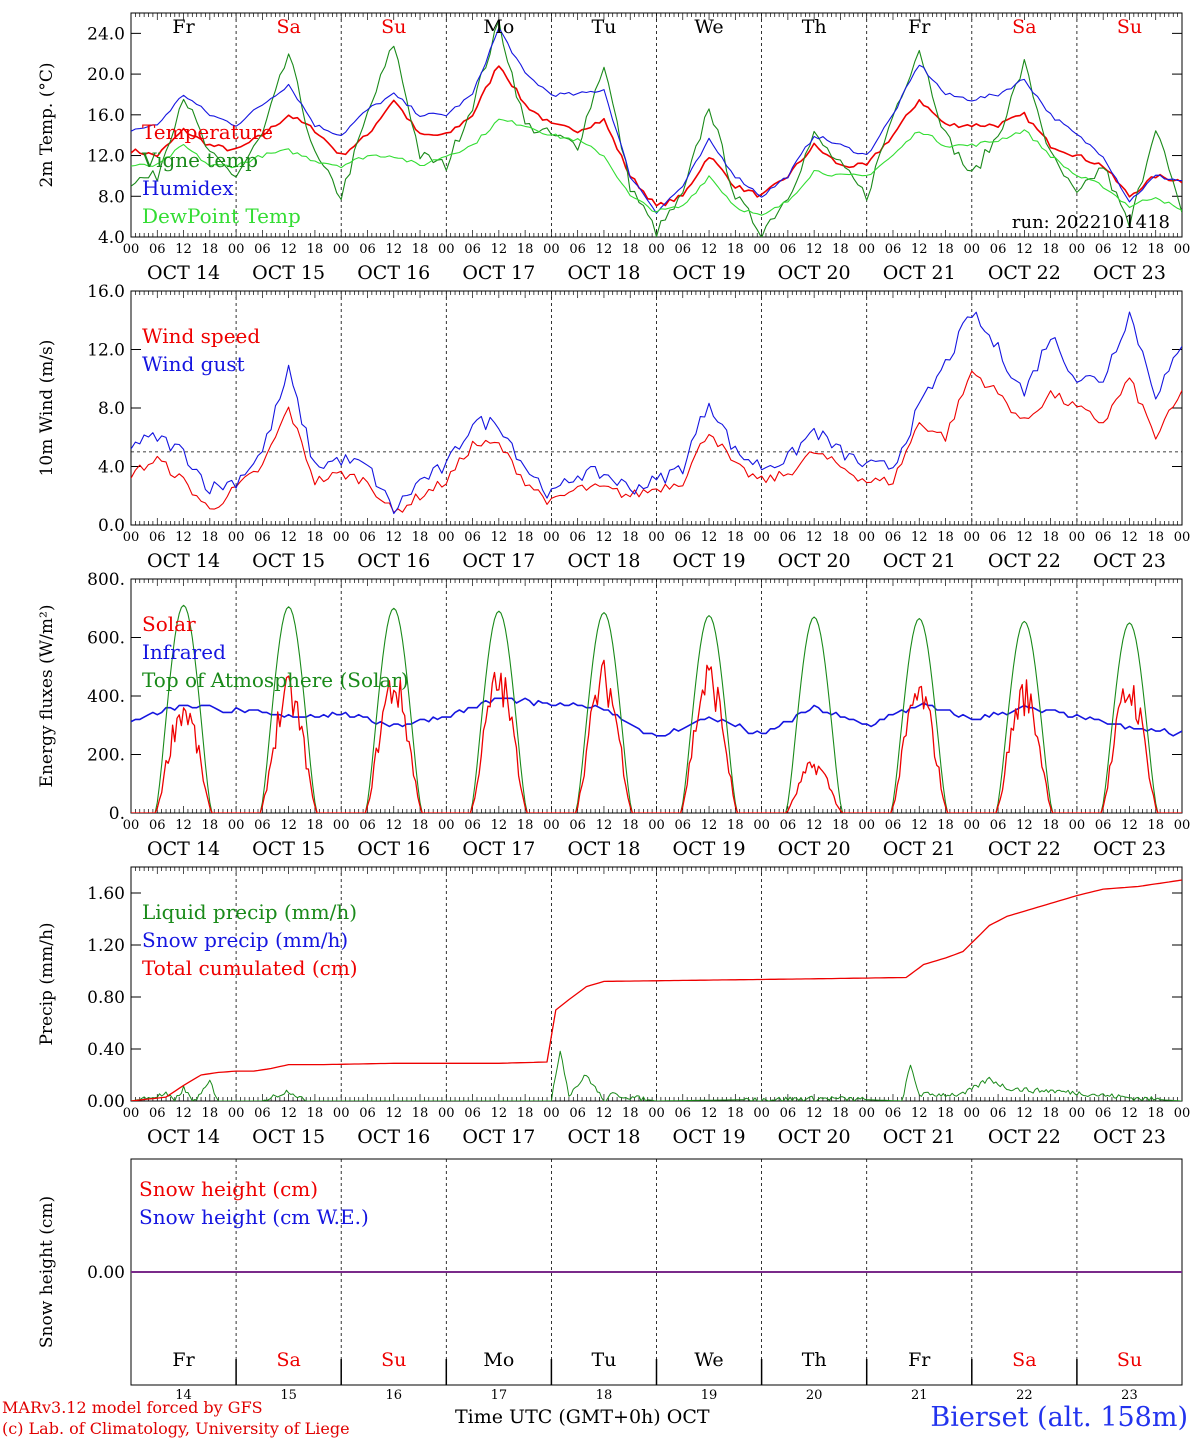 The height and width of the screenshot is (1440, 1194). What do you see at coordinates (814, 1395) in the screenshot?
I see `day-number-label: 20` at bounding box center [814, 1395].